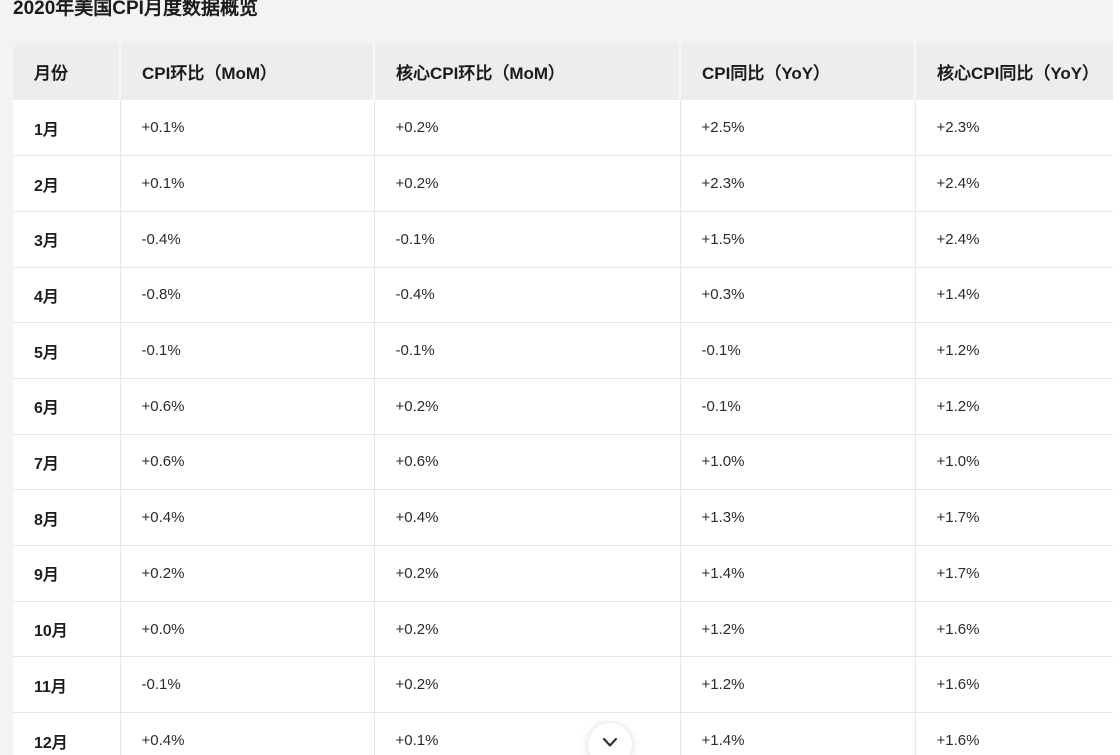  What do you see at coordinates (66, 406) in the screenshot?
I see `month-cell: 6月` at bounding box center [66, 406].